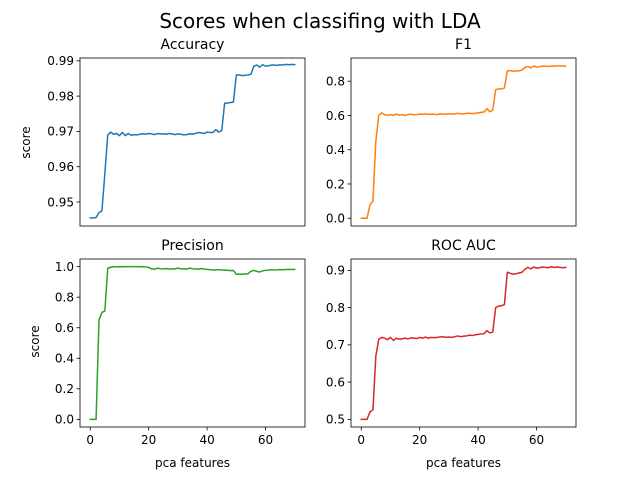 The image size is (640, 480). Describe the element at coordinates (192, 246) in the screenshot. I see `subplot-title: Precision` at that location.